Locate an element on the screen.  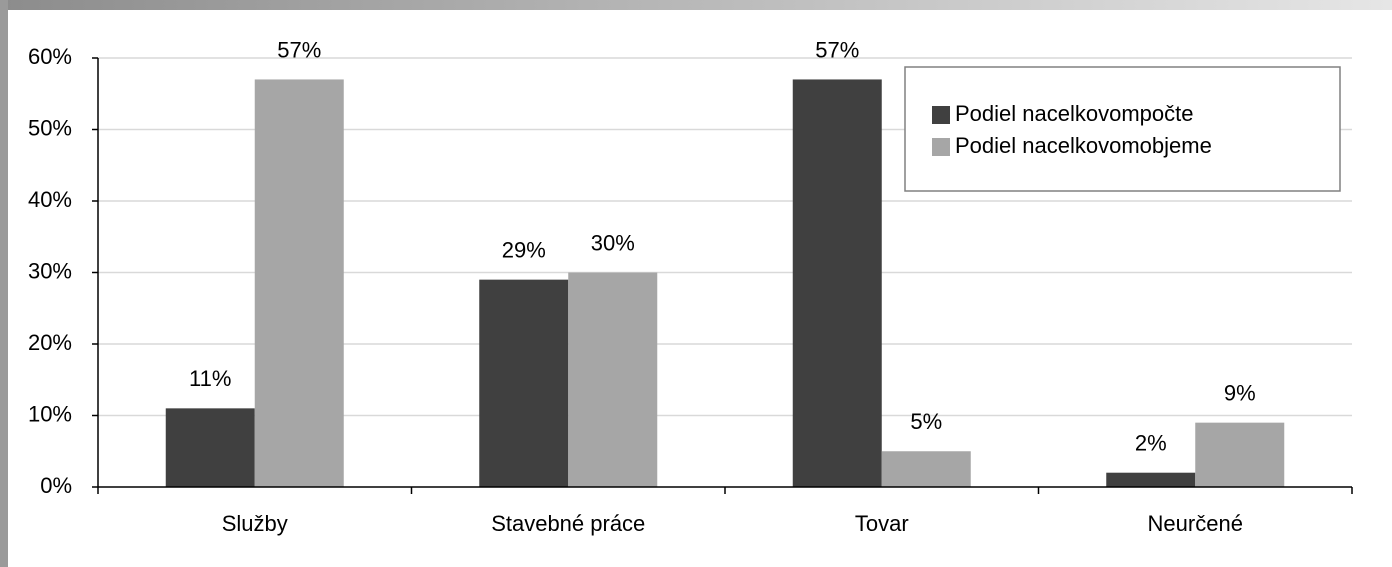
data-label: 2% is located at coordinates (1151, 443).